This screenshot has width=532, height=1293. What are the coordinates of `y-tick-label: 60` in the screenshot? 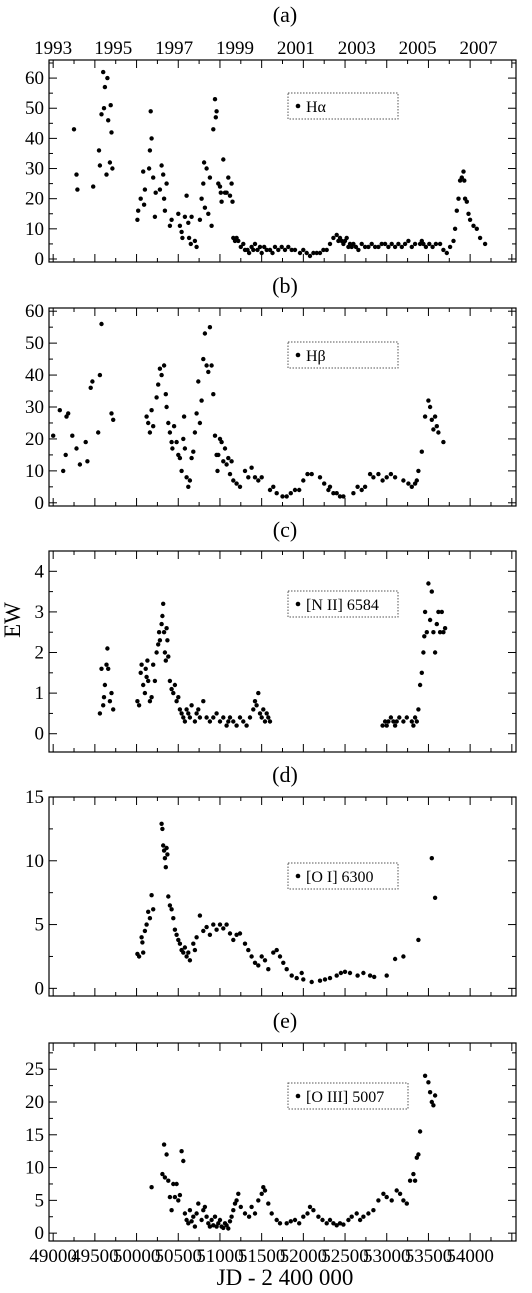 It's located at (34, 78).